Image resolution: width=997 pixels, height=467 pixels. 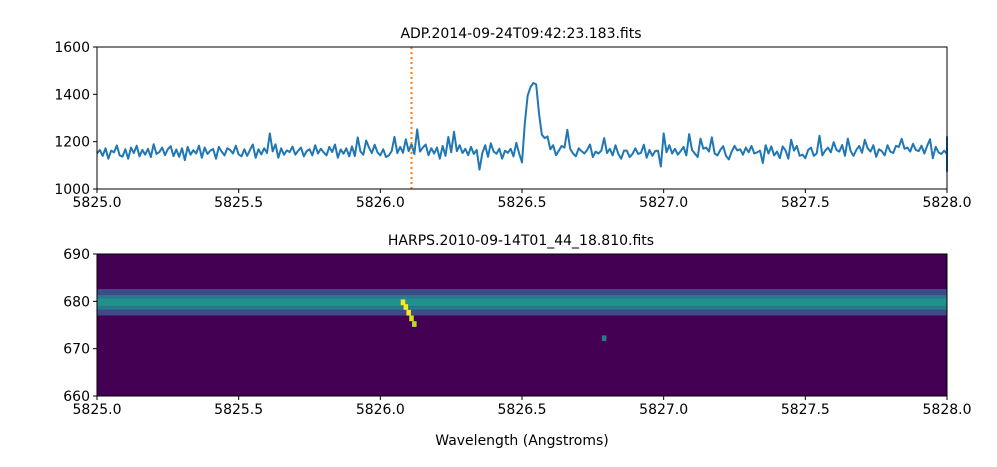 I want to click on image-x-tick-label: 5827.5, so click(x=805, y=410).